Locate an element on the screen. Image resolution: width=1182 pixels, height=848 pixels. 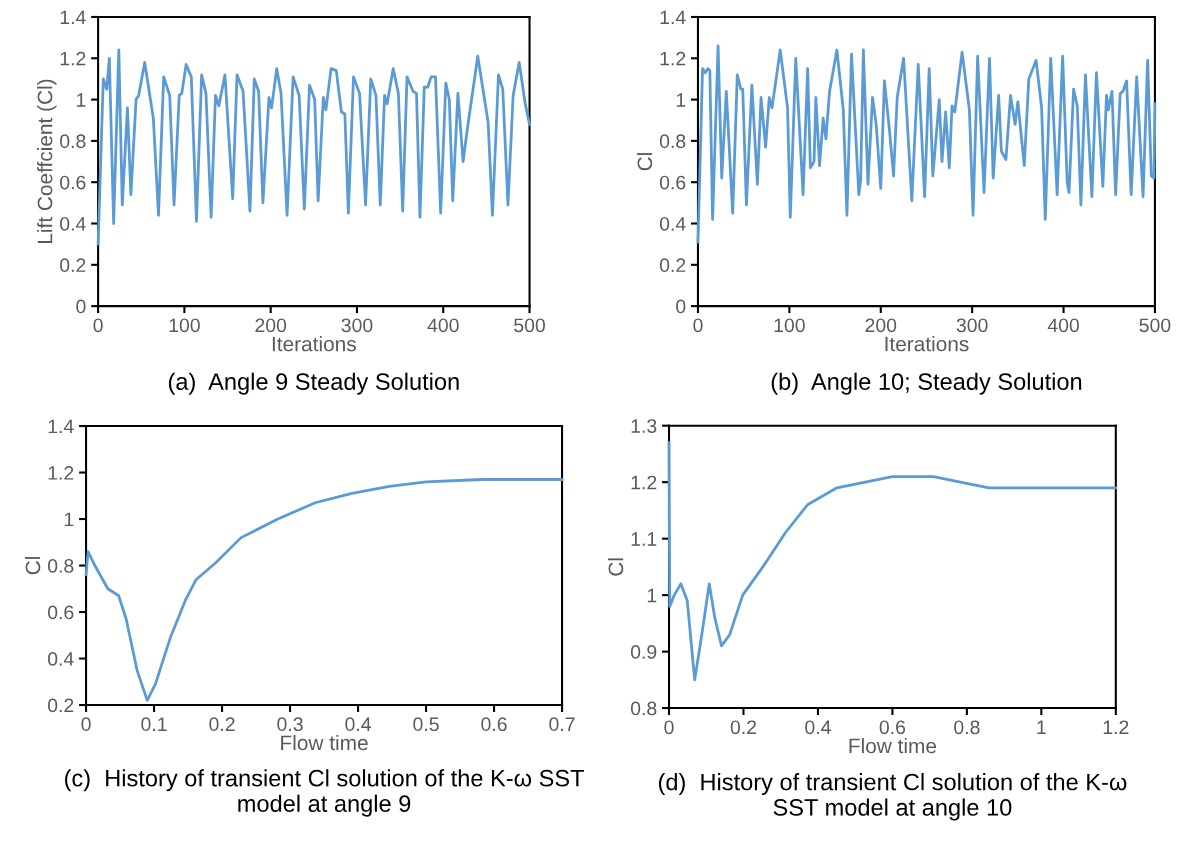
text: (a) Angle 9 Steady Solution is located at coordinates (313, 383).